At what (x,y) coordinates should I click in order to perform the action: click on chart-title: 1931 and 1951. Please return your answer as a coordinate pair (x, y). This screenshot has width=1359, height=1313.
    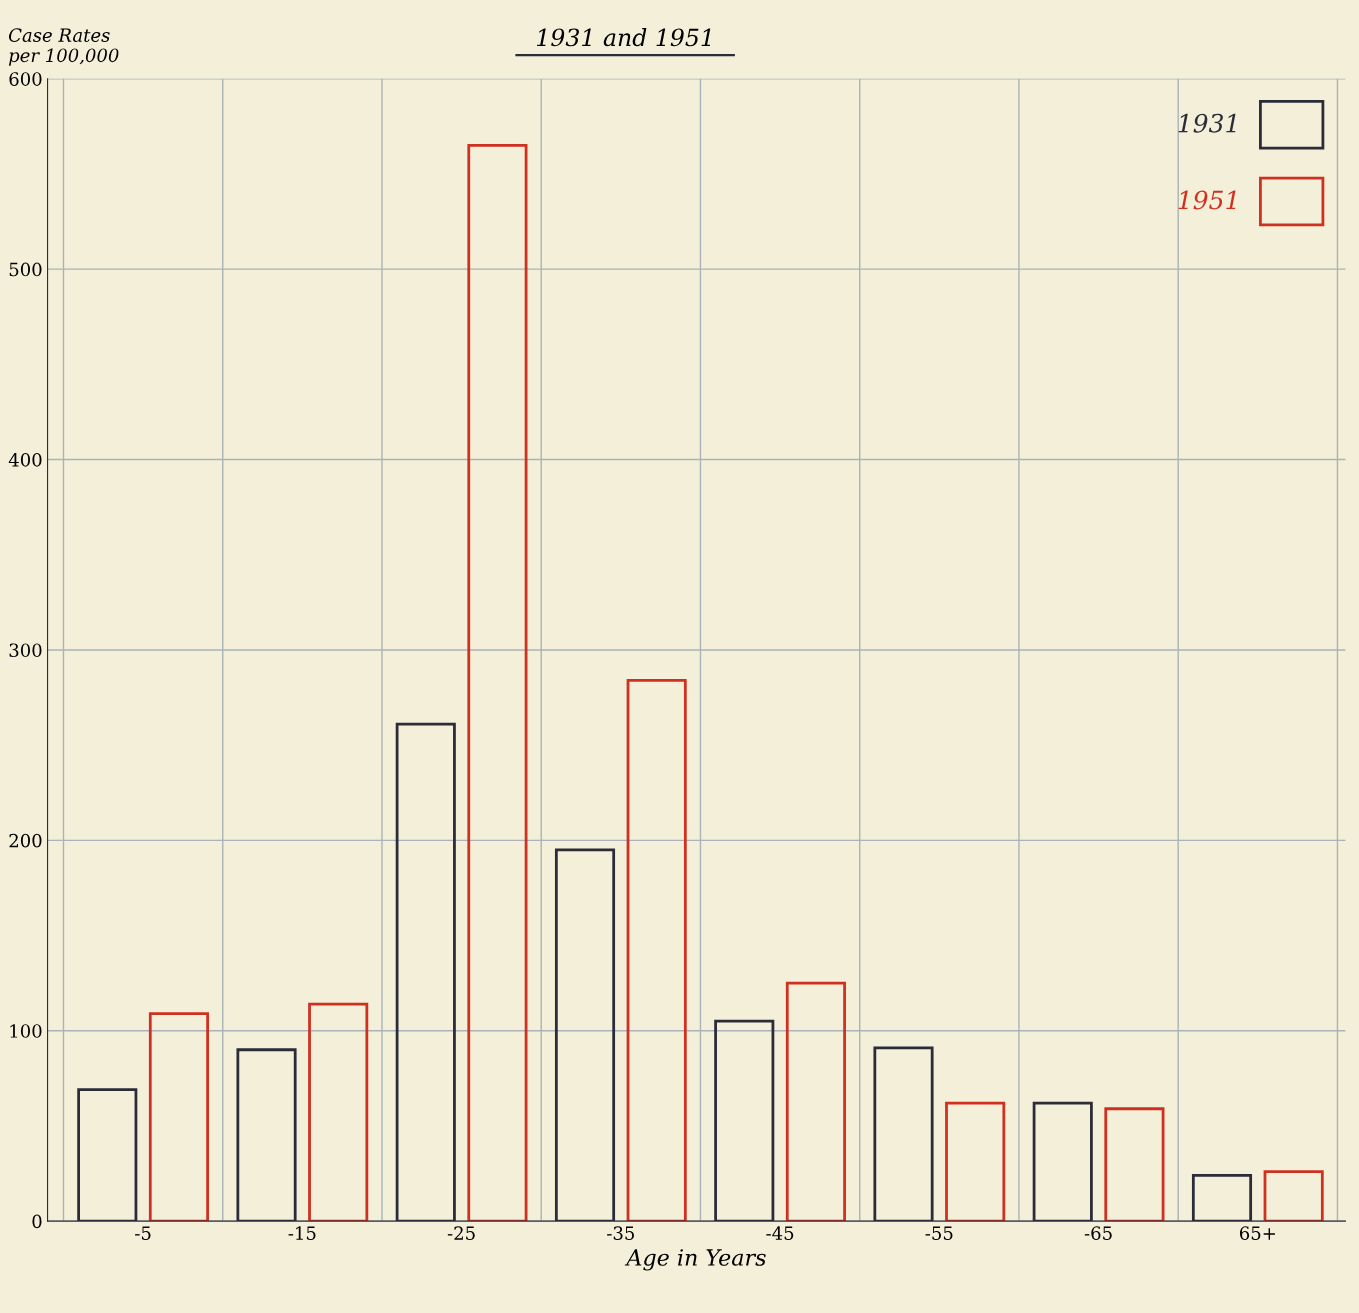
    Looking at the image, I should click on (623, 37).